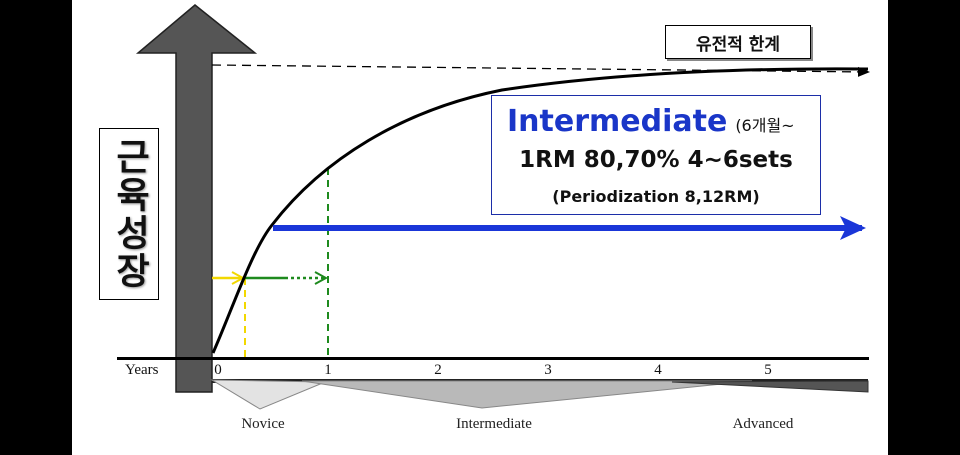 The height and width of the screenshot is (455, 960). Describe the element at coordinates (656, 160) in the screenshot. I see `stage-prescription: 1RM 80,70% 4~6sets` at that location.